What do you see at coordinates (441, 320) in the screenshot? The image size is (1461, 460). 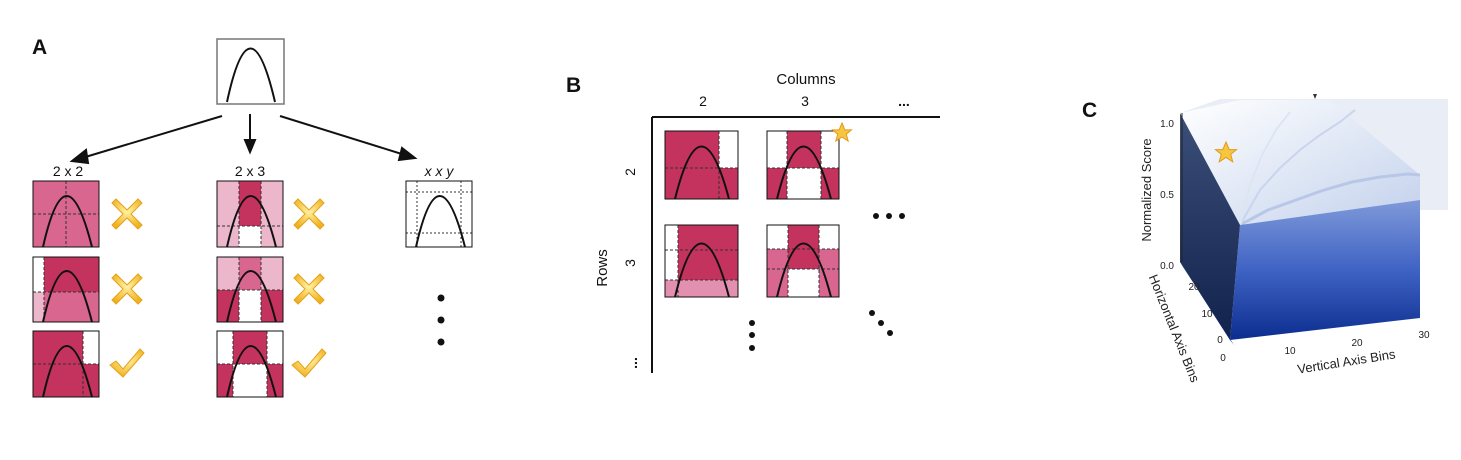 I see `ellipsis-vertical-a` at bounding box center [441, 320].